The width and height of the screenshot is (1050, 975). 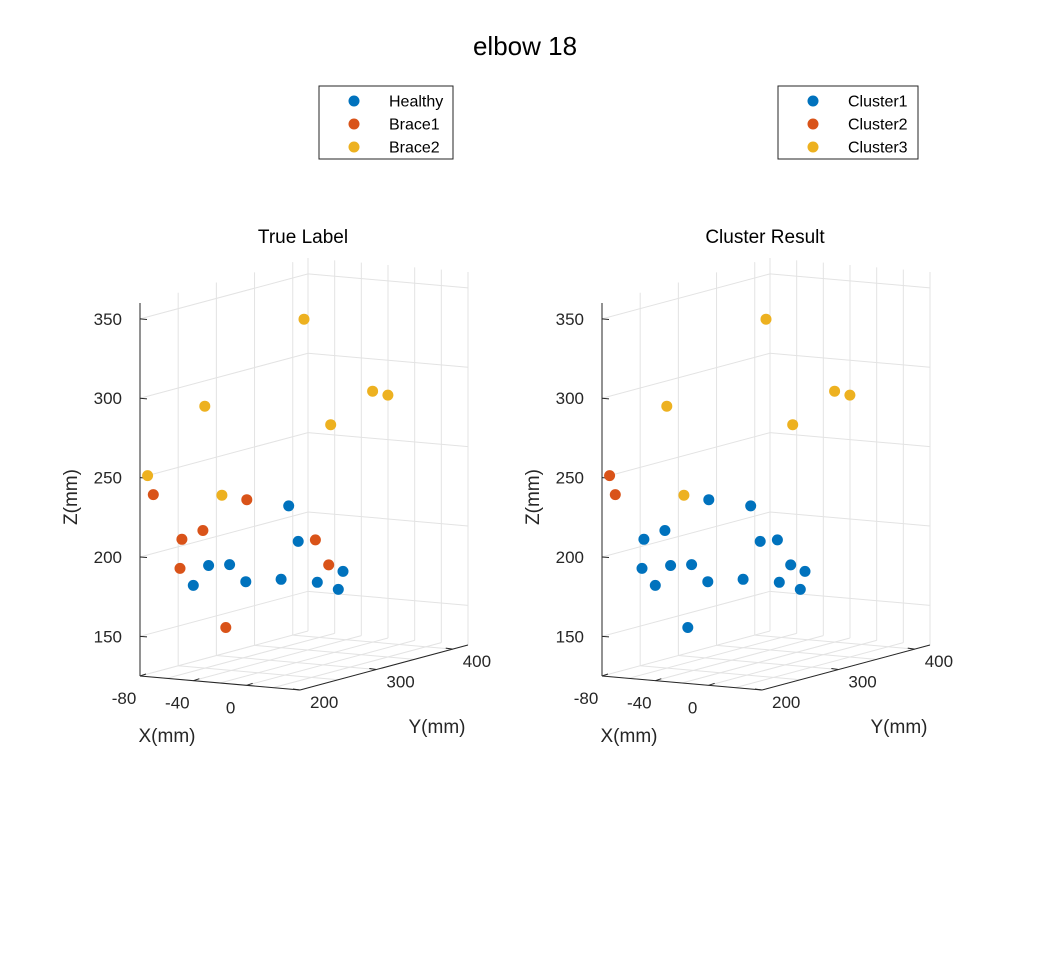 What do you see at coordinates (878, 125) in the screenshot?
I see `legend-entry: Cluster2` at bounding box center [878, 125].